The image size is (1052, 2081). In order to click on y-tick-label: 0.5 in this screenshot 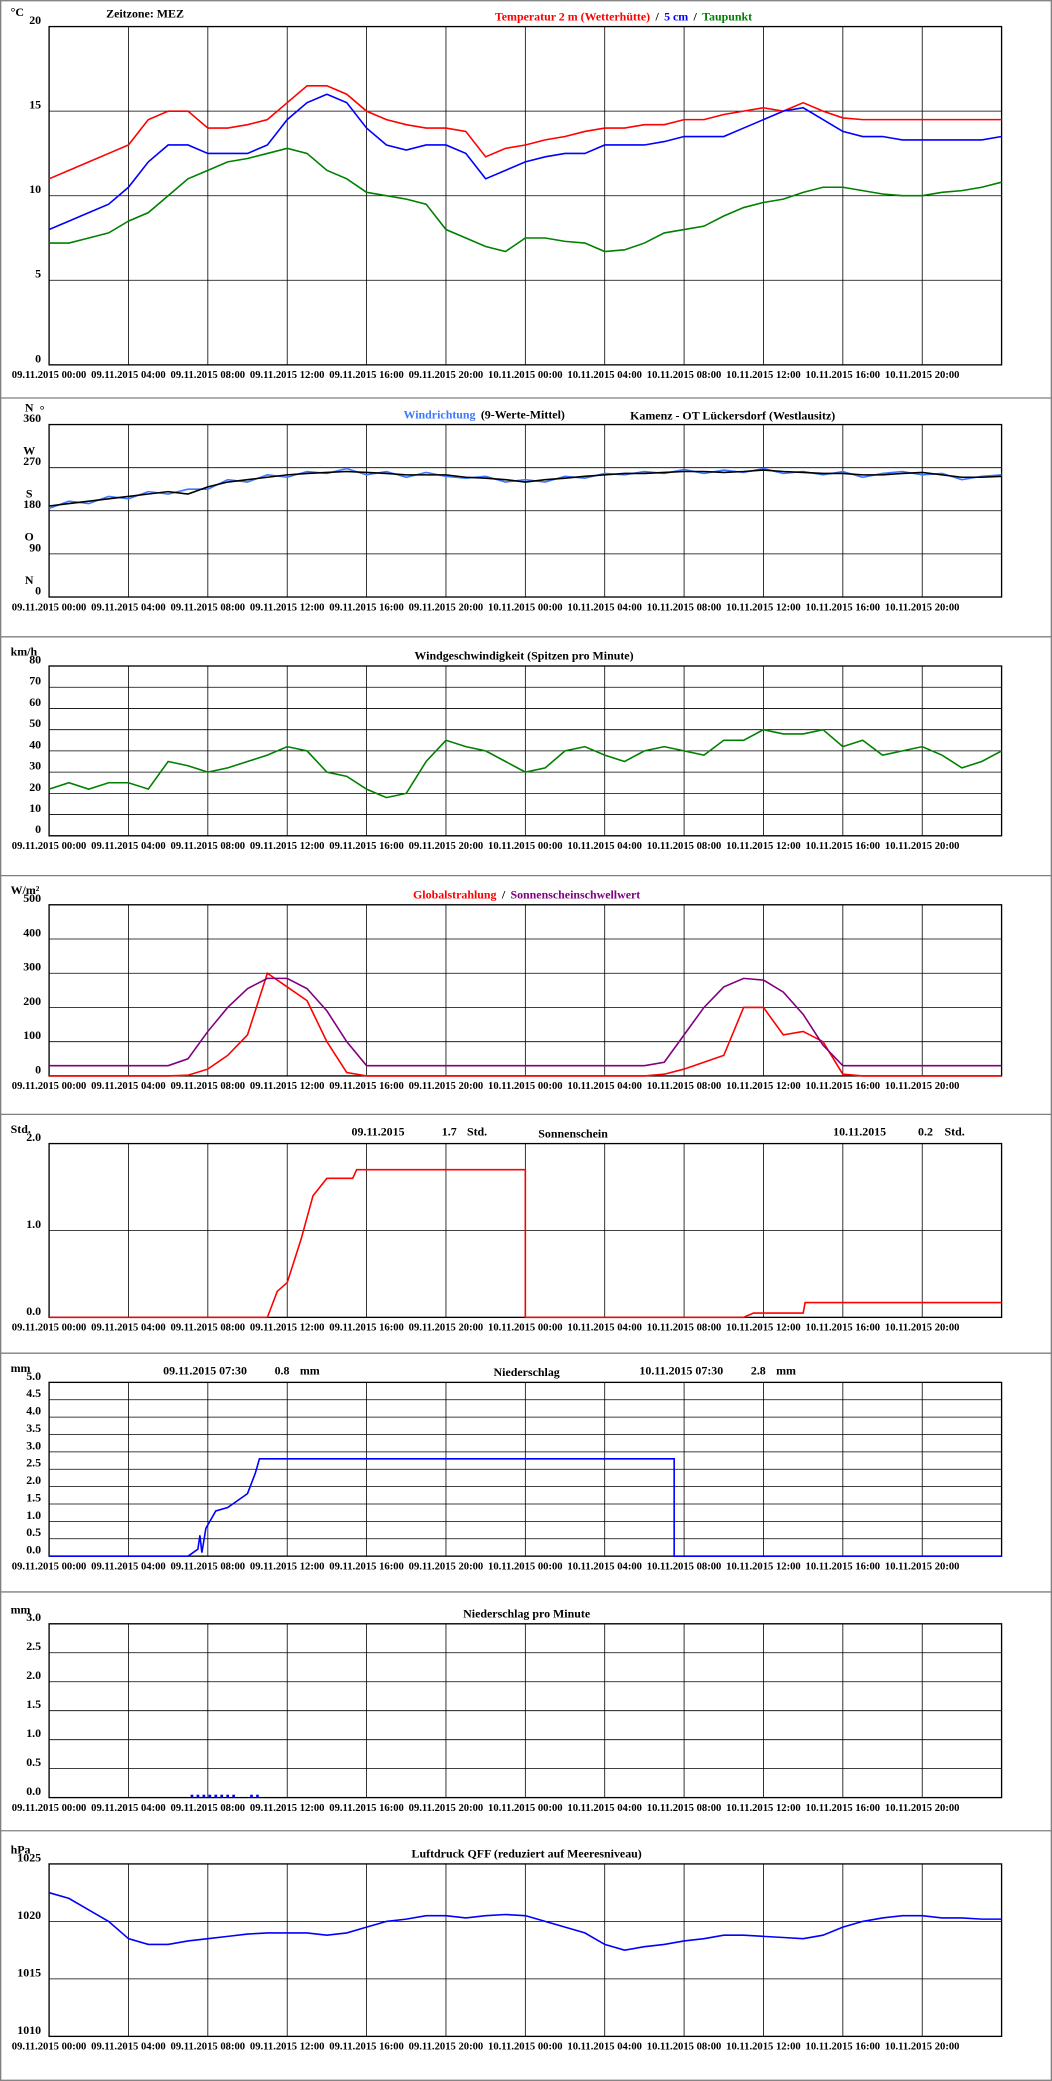, I will do `click(33, 1532)`.